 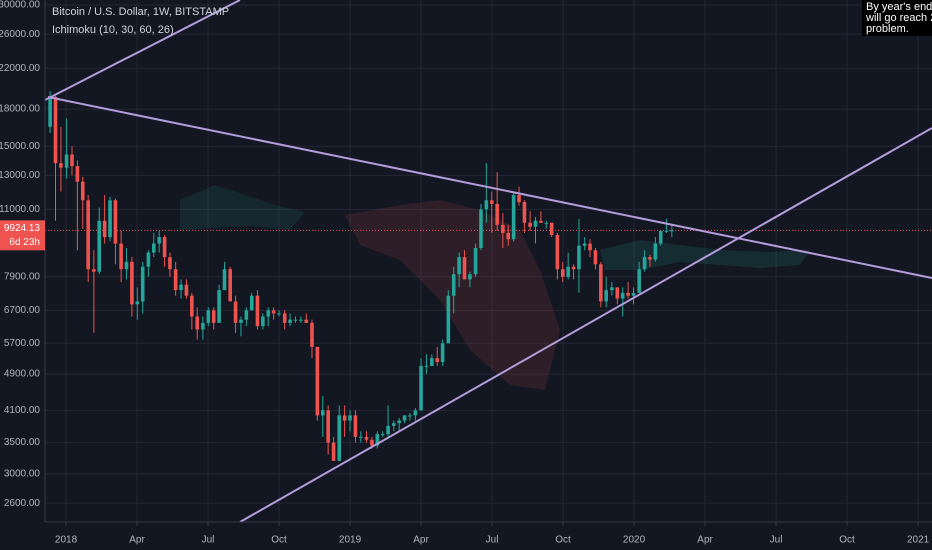 I want to click on y-tick-label: 3000.00, so click(x=22, y=474).